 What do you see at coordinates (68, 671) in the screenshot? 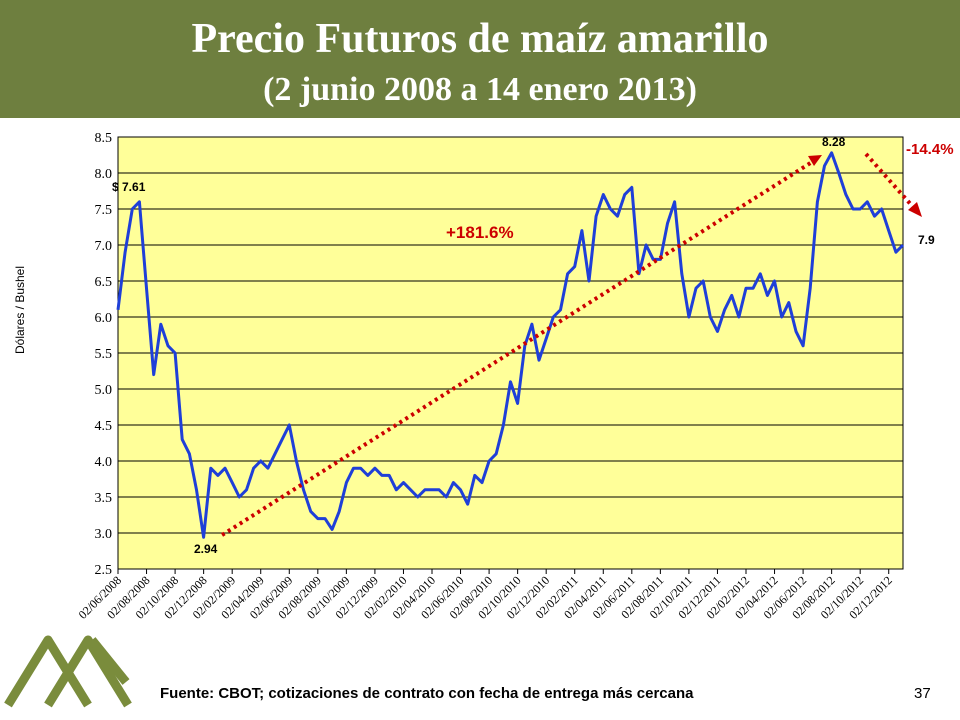
I see `logo` at bounding box center [68, 671].